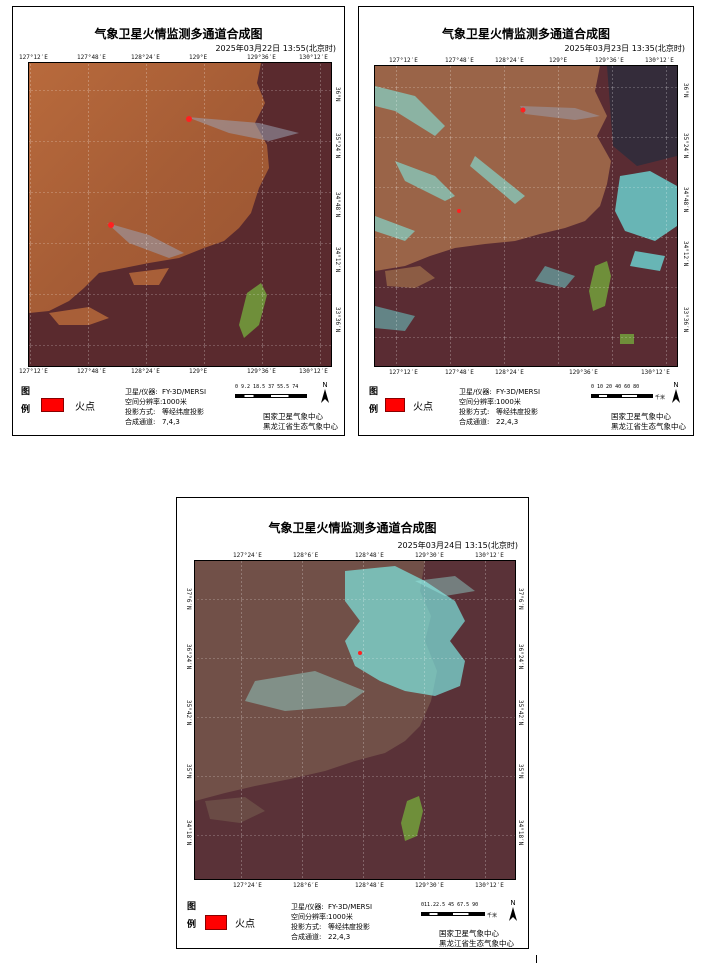 This screenshot has width=718, height=963. Describe the element at coordinates (369, 885) in the screenshot. I see `lon-tick-bottom: 128°48′E` at that location.